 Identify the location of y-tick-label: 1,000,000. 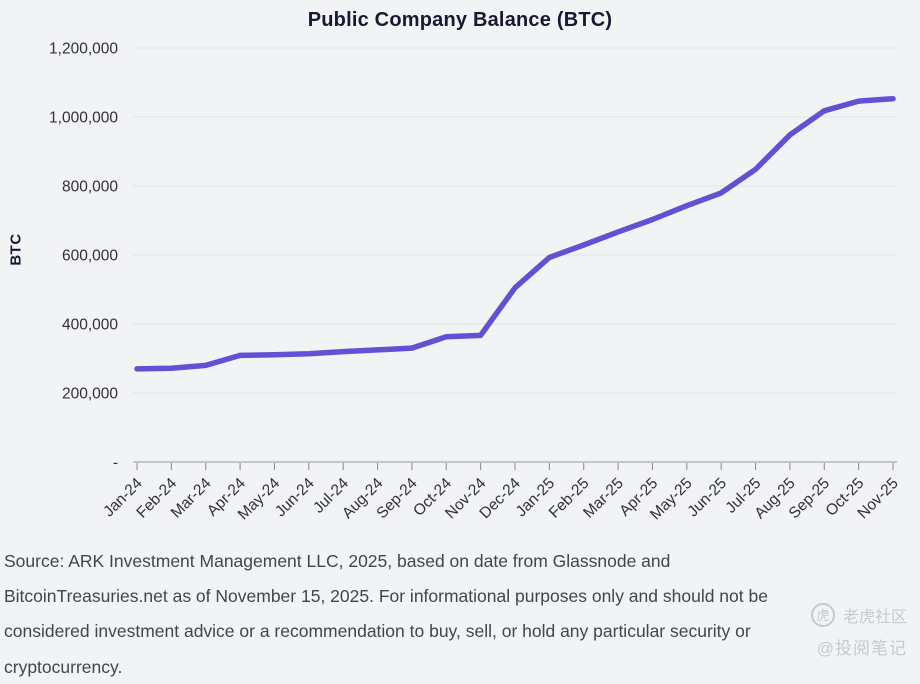
(83, 118).